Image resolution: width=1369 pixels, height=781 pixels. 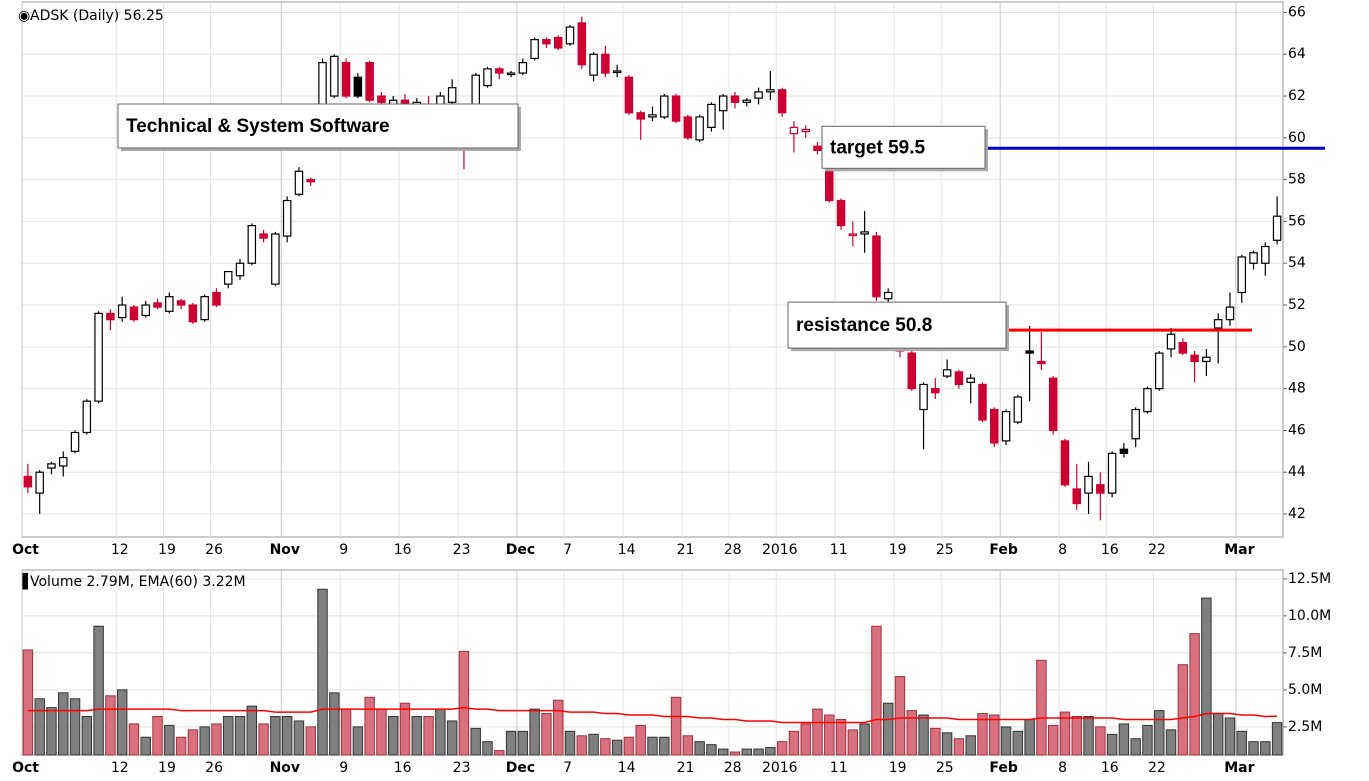 What do you see at coordinates (864, 325) in the screenshot?
I see `annotation-text: resistance 50.8` at bounding box center [864, 325].